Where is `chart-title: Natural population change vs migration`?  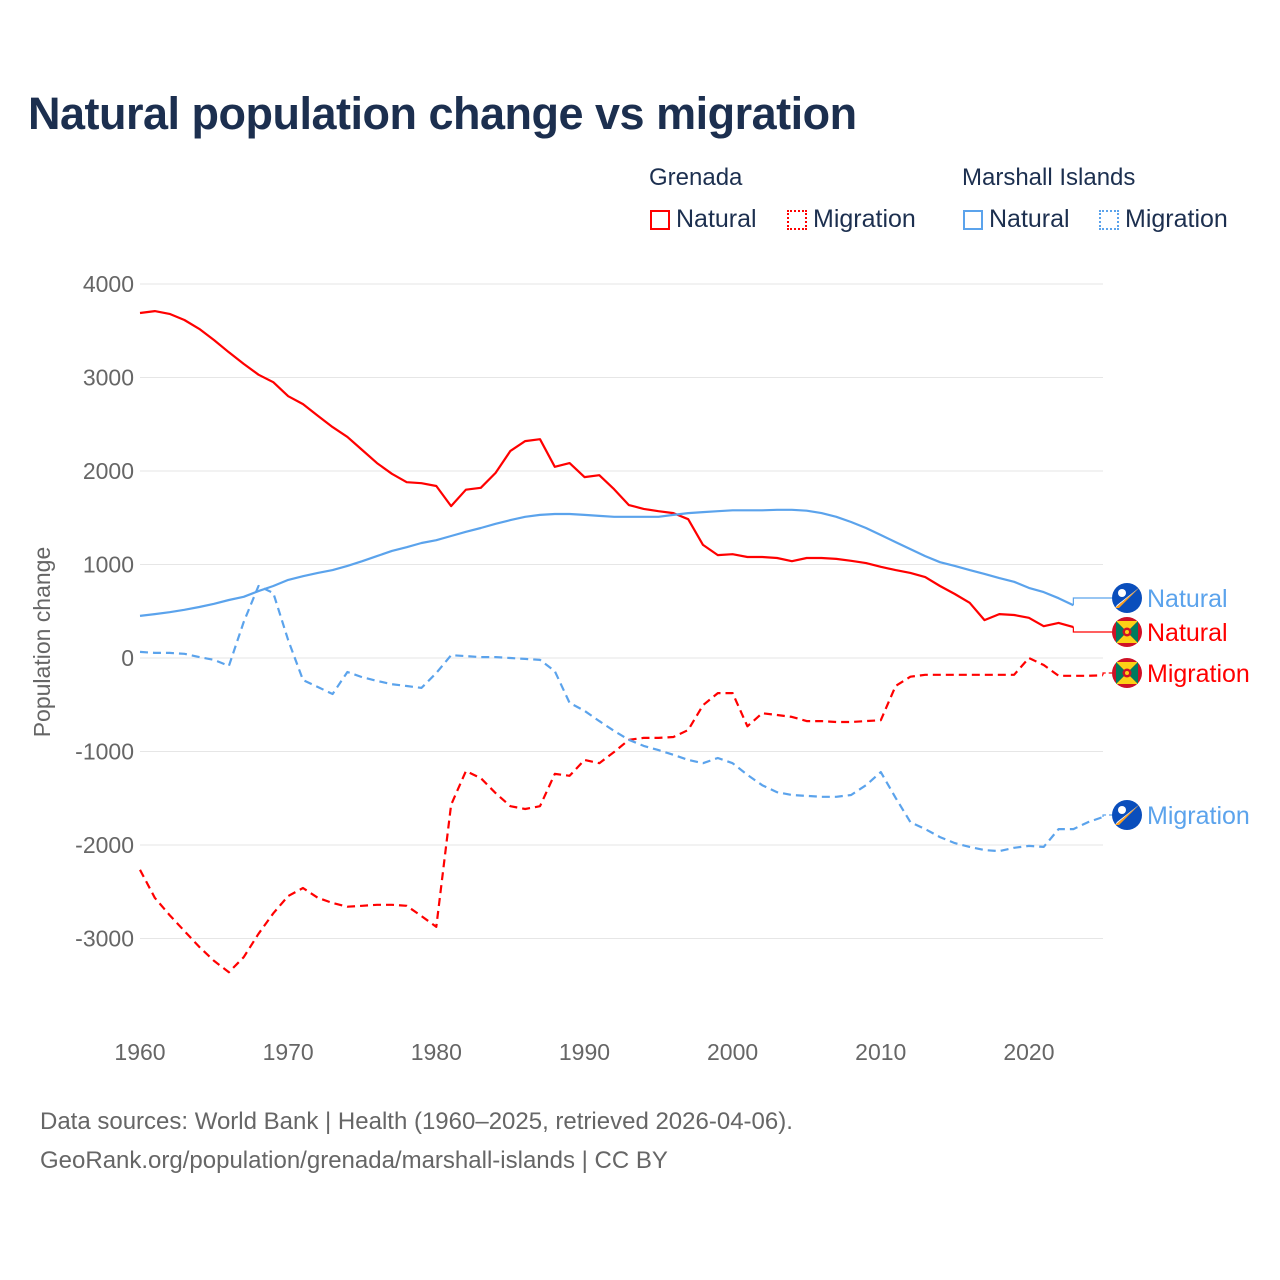
chart-title: Natural population change vs migration is located at coordinates (442, 113).